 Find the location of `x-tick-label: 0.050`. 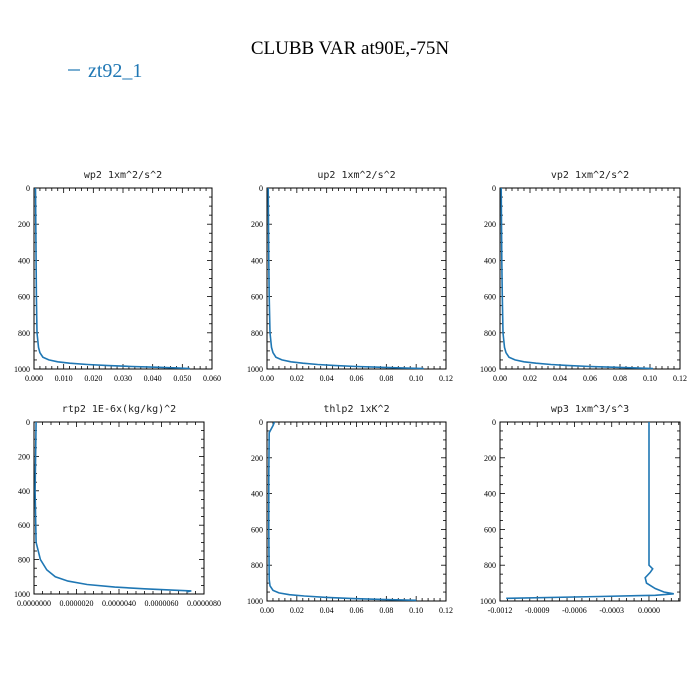

x-tick-label: 0.050 is located at coordinates (182, 378).